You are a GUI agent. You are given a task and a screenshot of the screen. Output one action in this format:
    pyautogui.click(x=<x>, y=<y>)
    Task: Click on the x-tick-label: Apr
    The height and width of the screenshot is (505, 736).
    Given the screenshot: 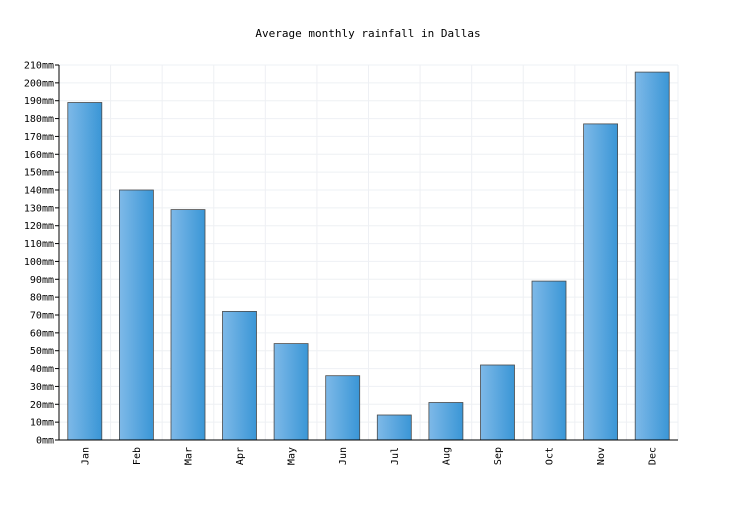 What is the action you would take?
    pyautogui.click(x=240, y=456)
    